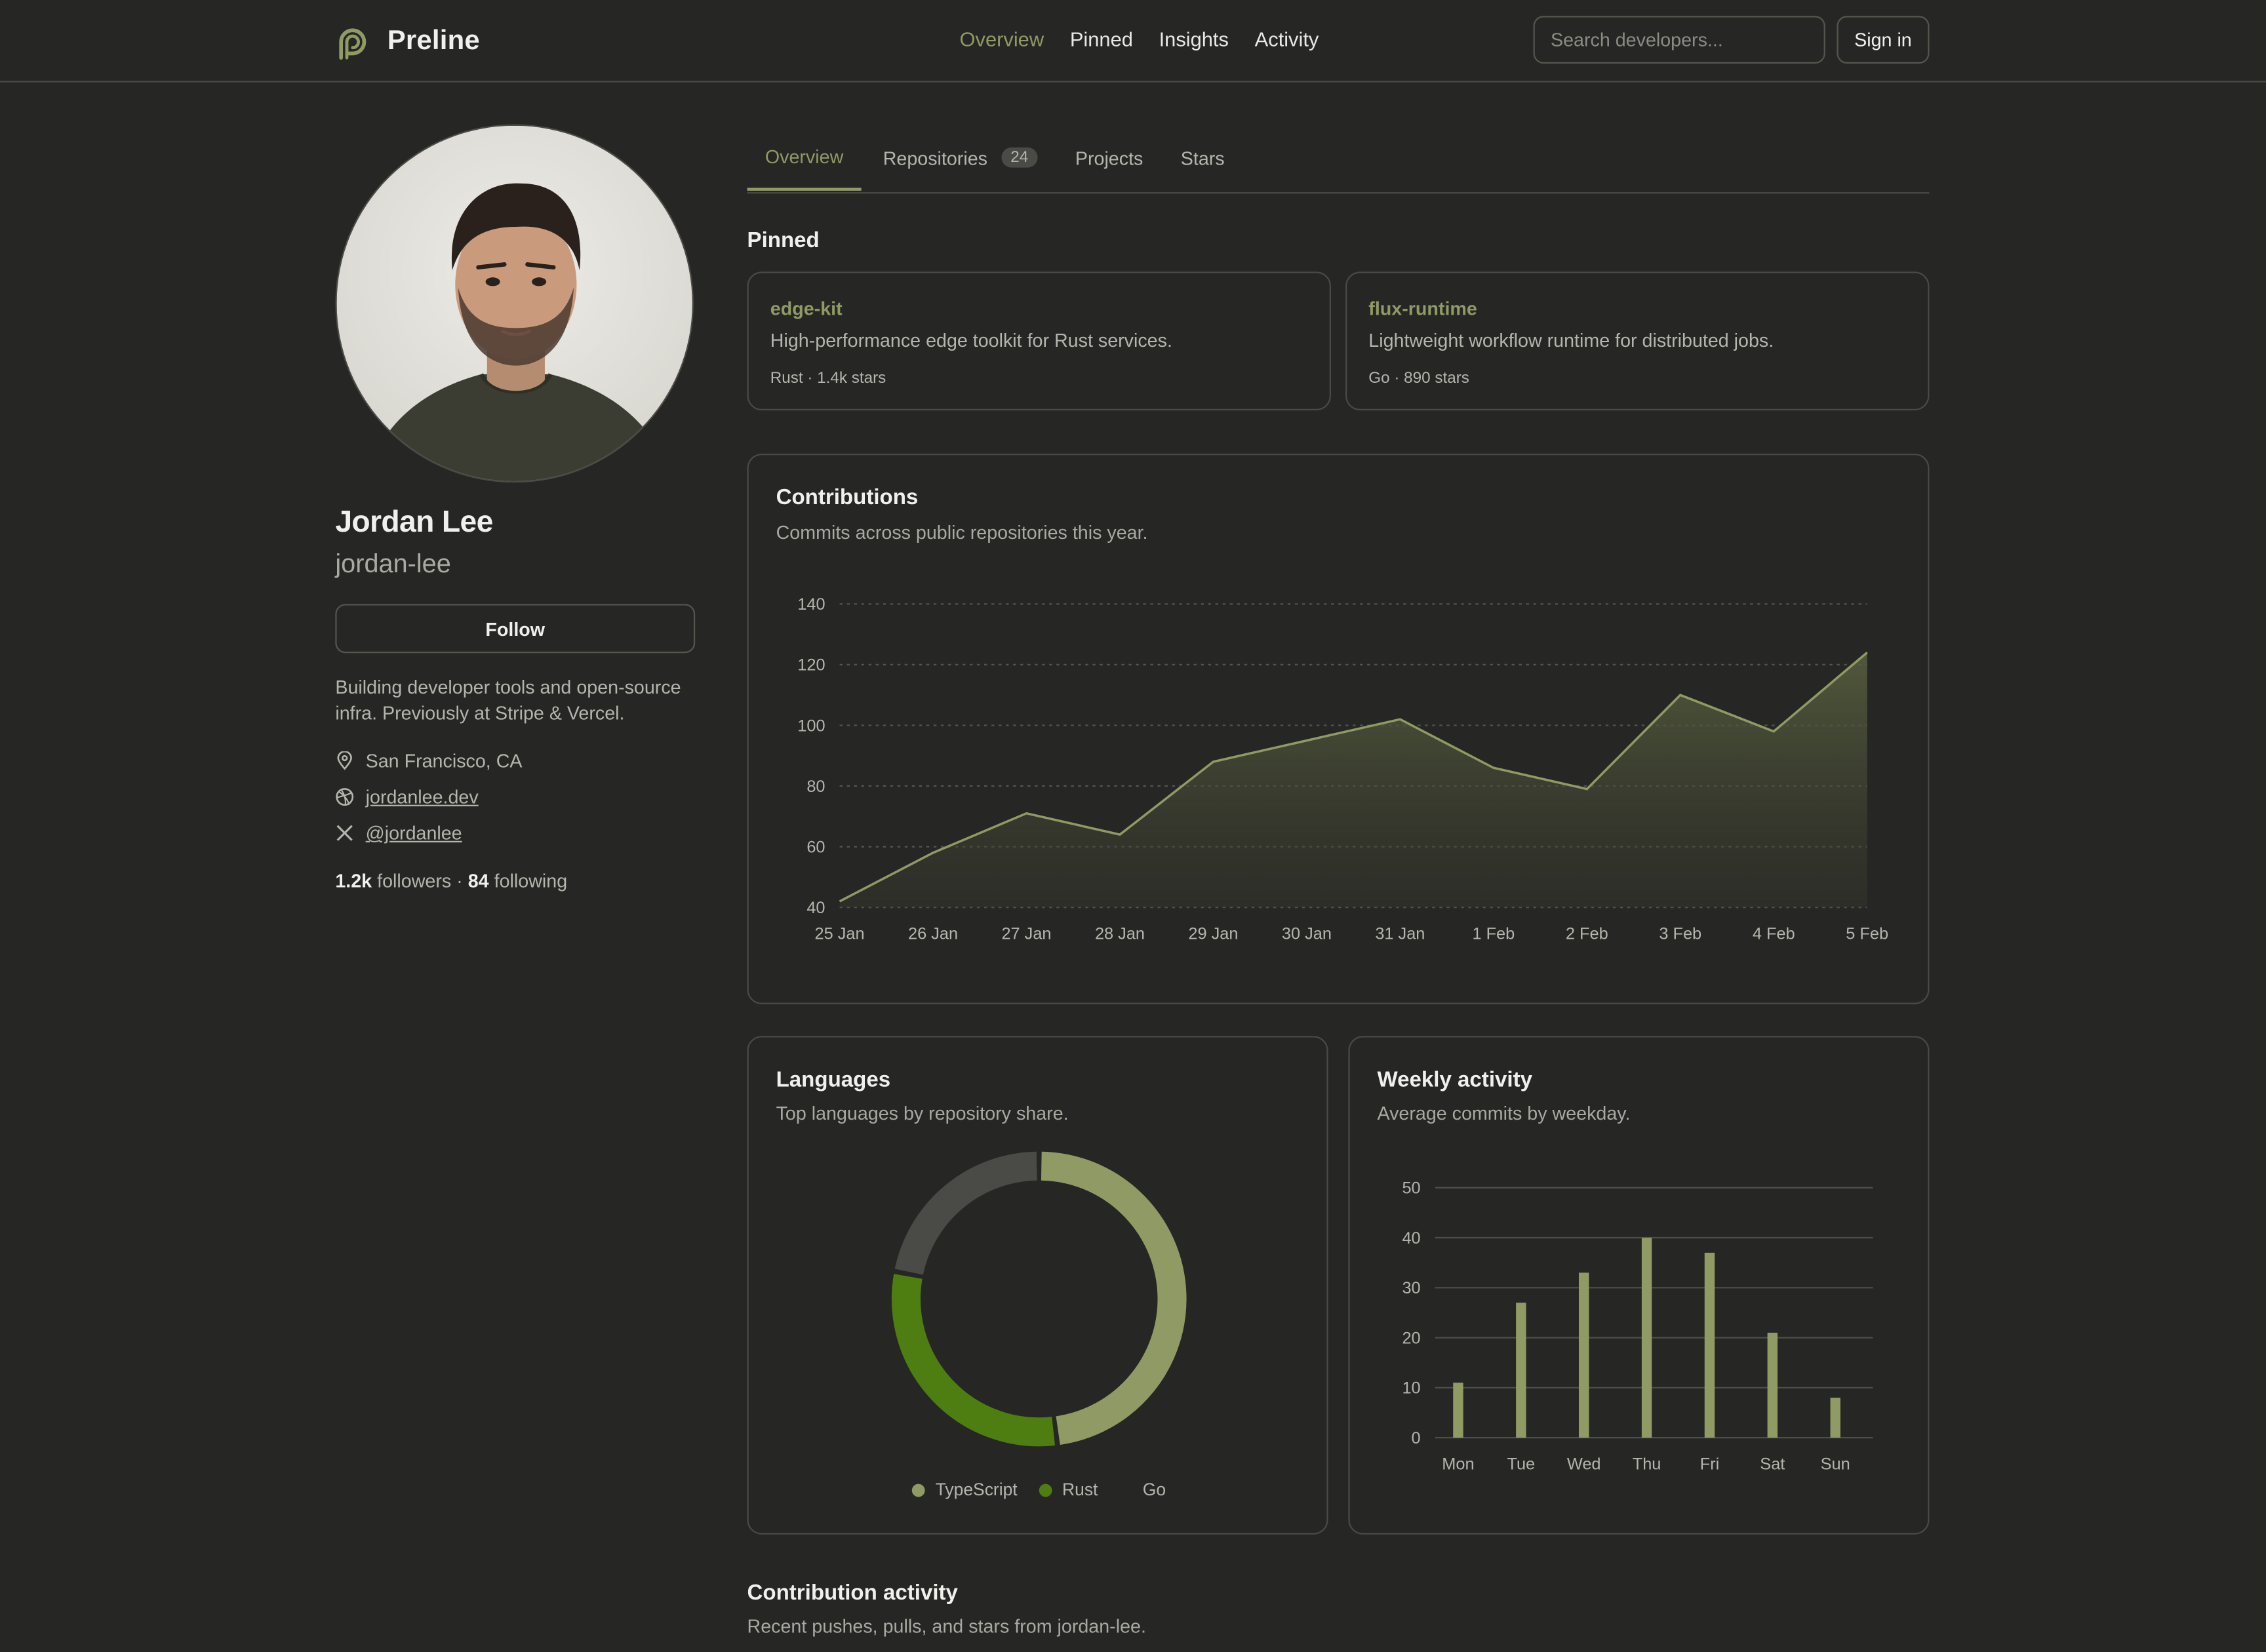  I want to click on languages-title: Languages, so click(833, 1080).